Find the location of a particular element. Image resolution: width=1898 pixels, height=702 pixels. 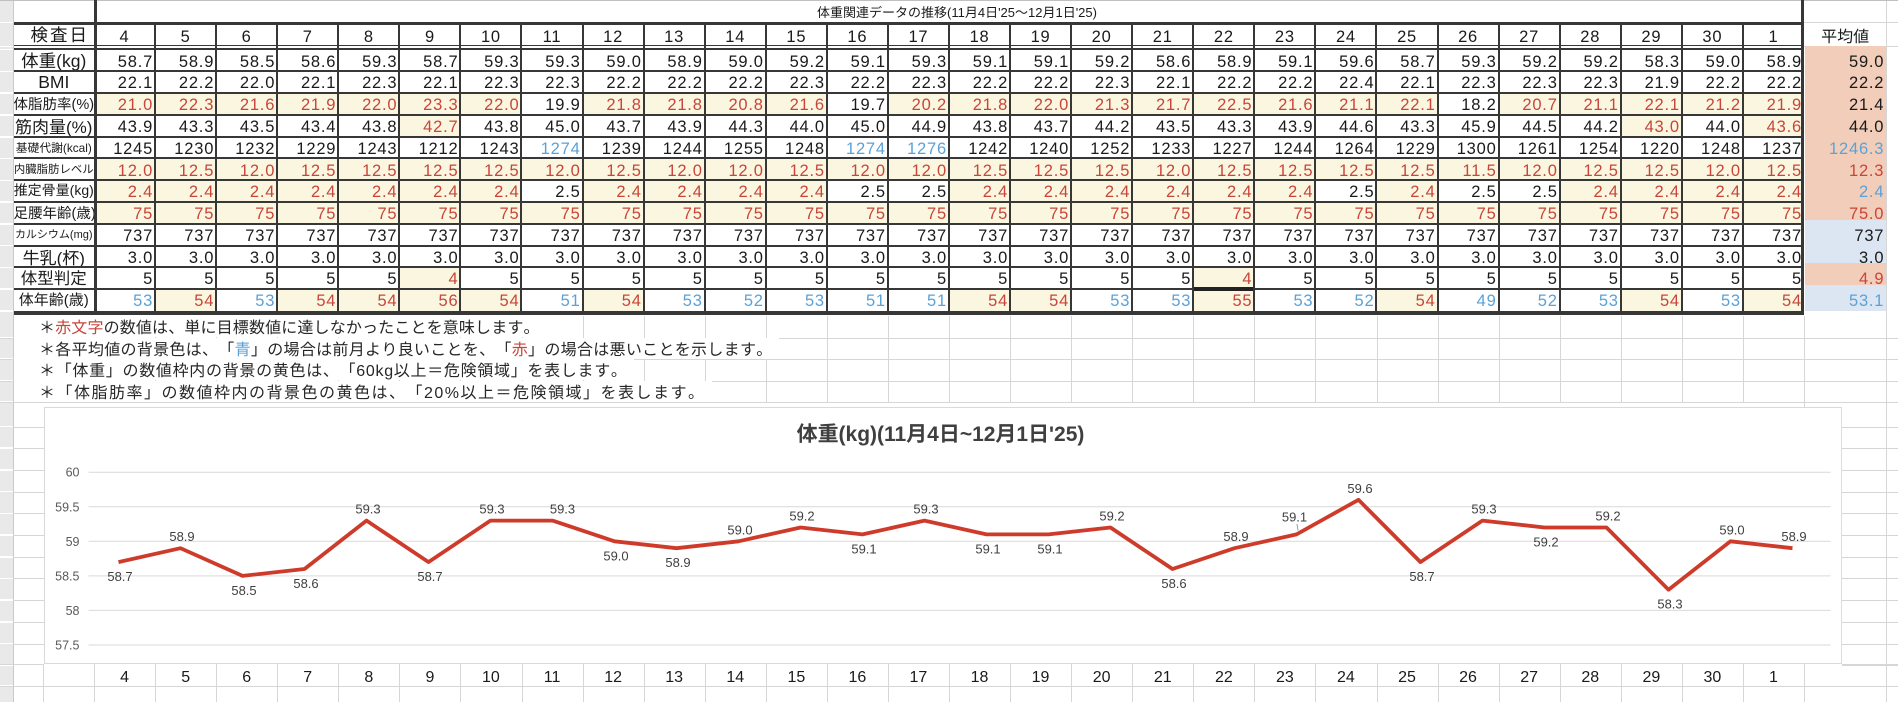

svg-text: 58.3 is located at coordinates (1669, 602).